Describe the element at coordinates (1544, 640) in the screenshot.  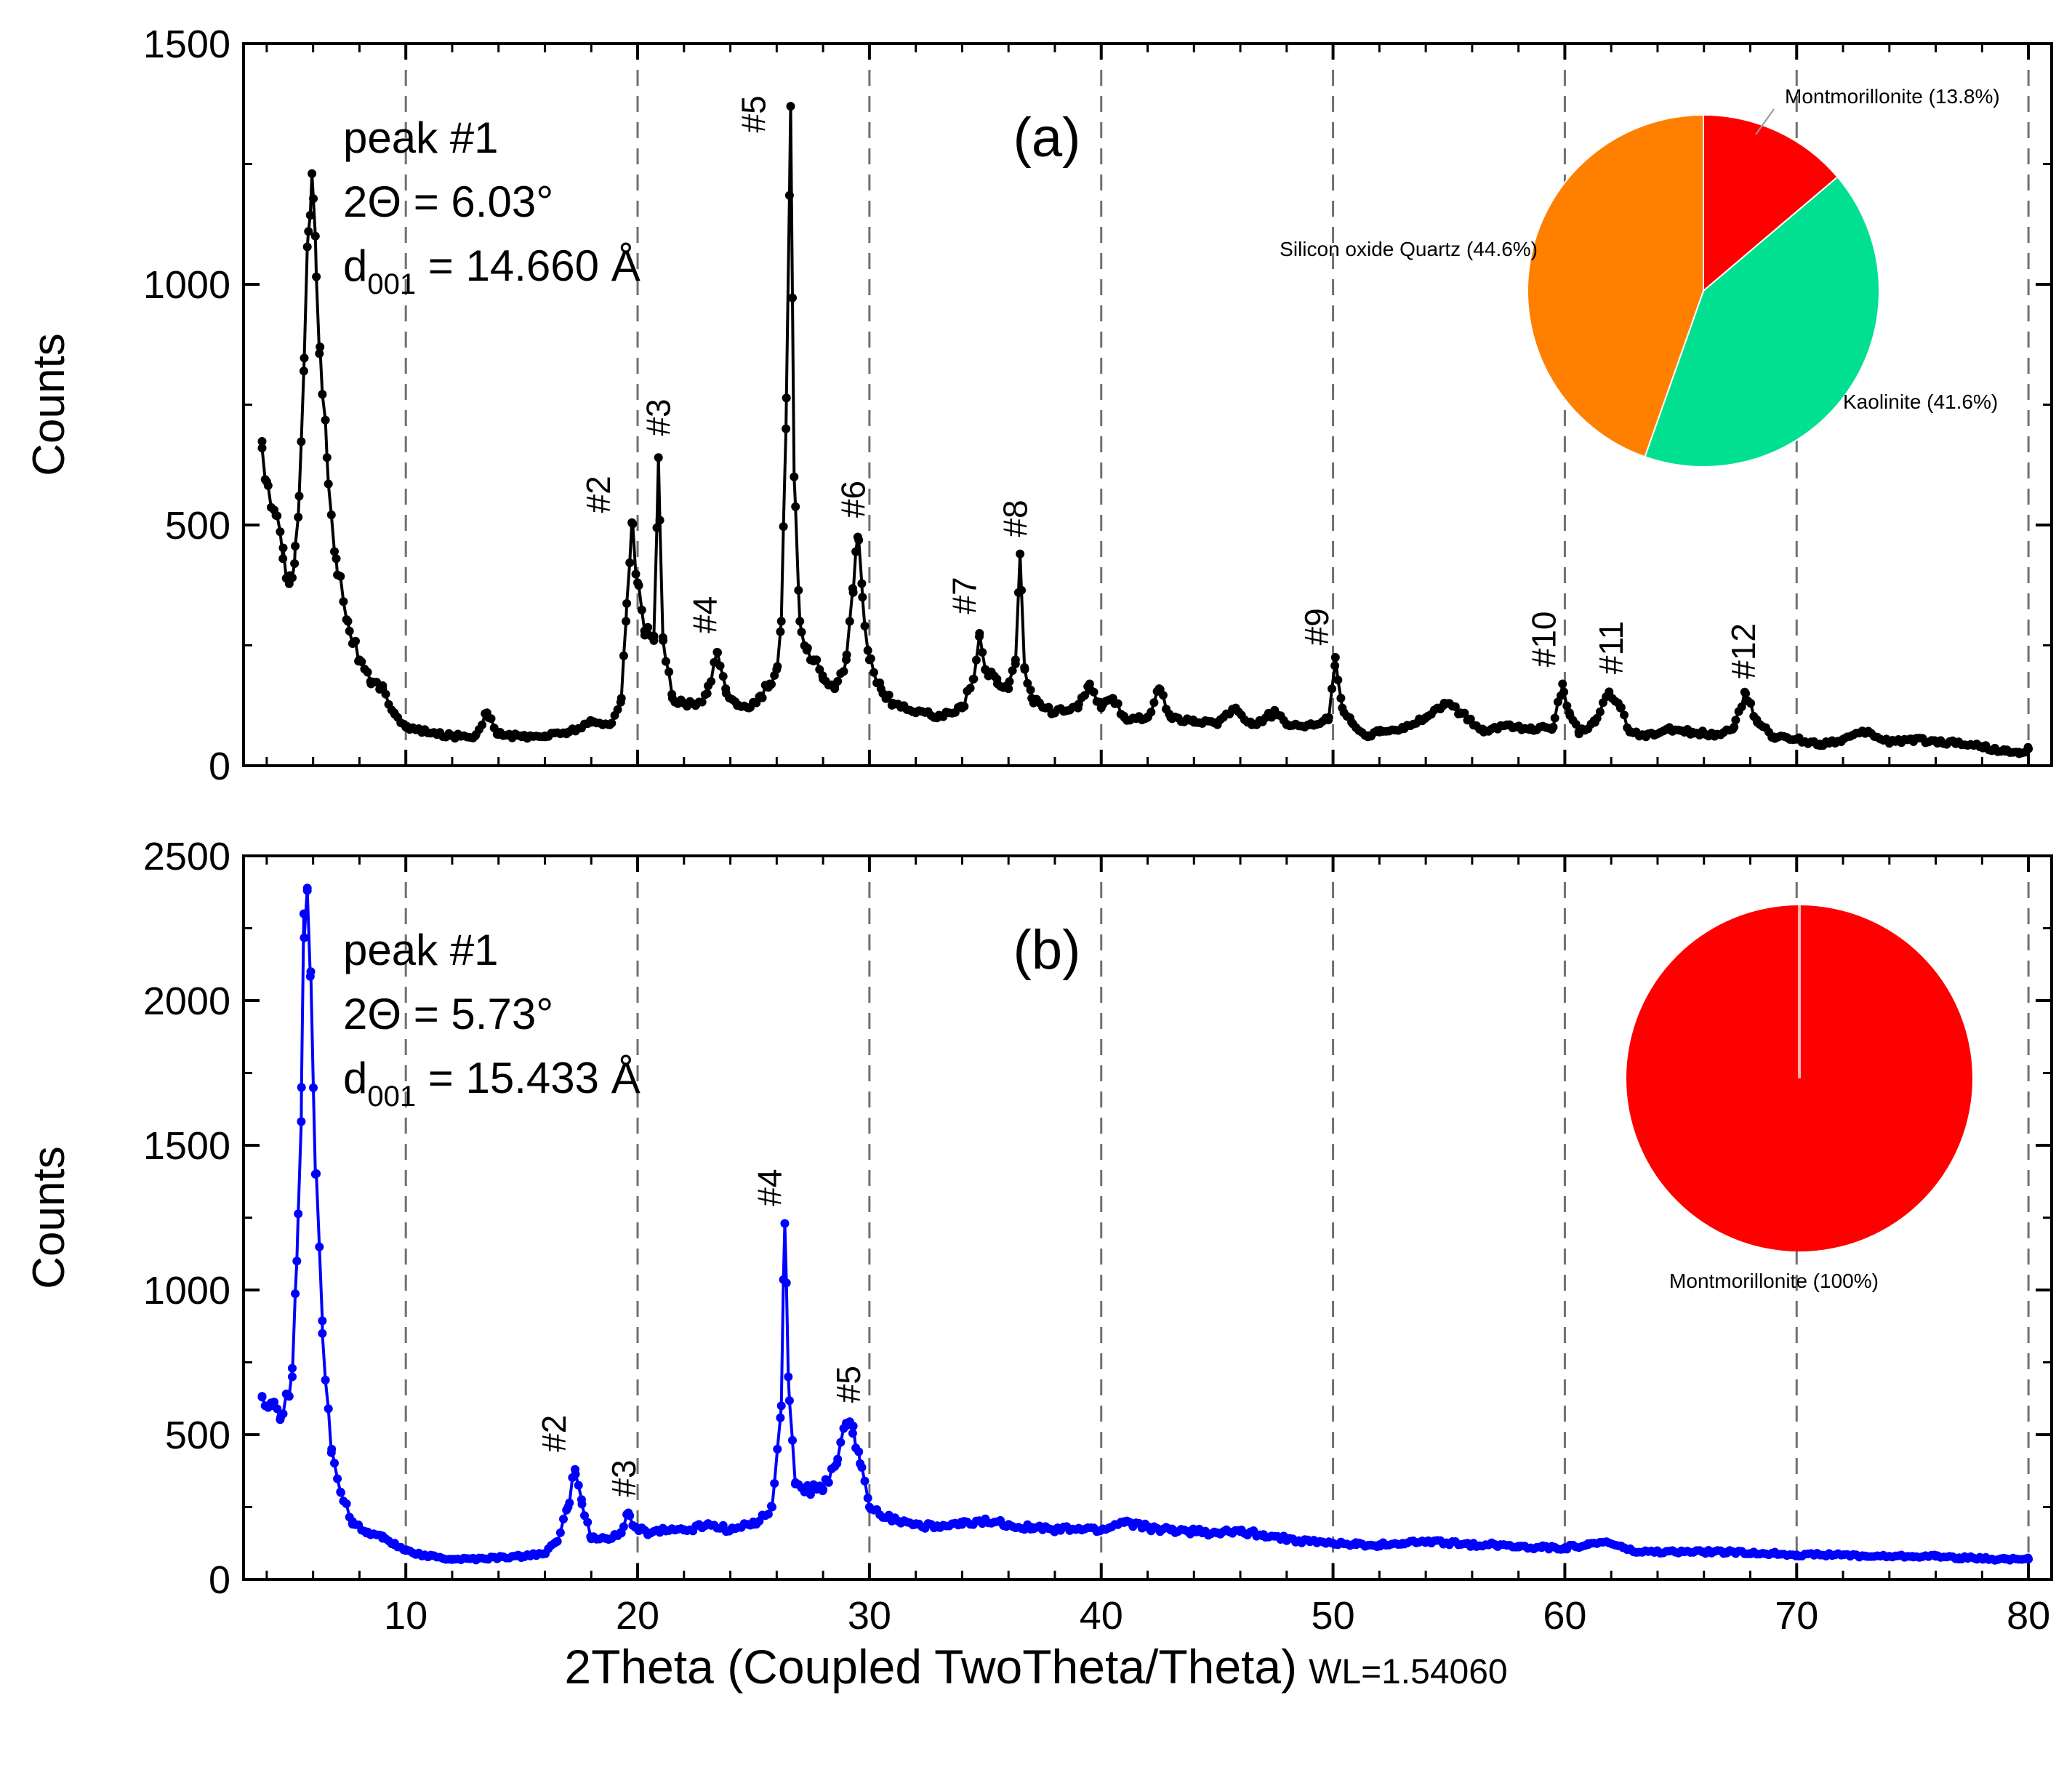
I see `peak-label: #10` at that location.